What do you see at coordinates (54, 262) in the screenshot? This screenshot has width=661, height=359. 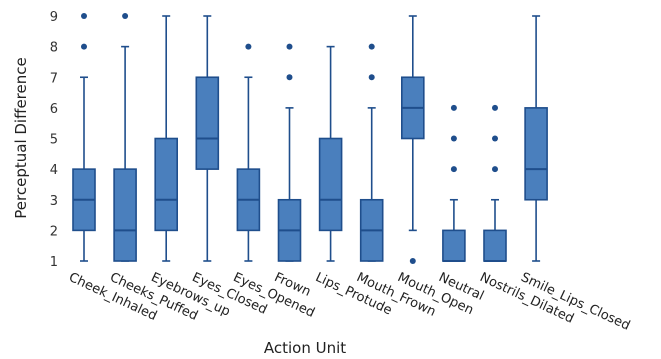 I see `y-tick-label: 1` at bounding box center [54, 262].